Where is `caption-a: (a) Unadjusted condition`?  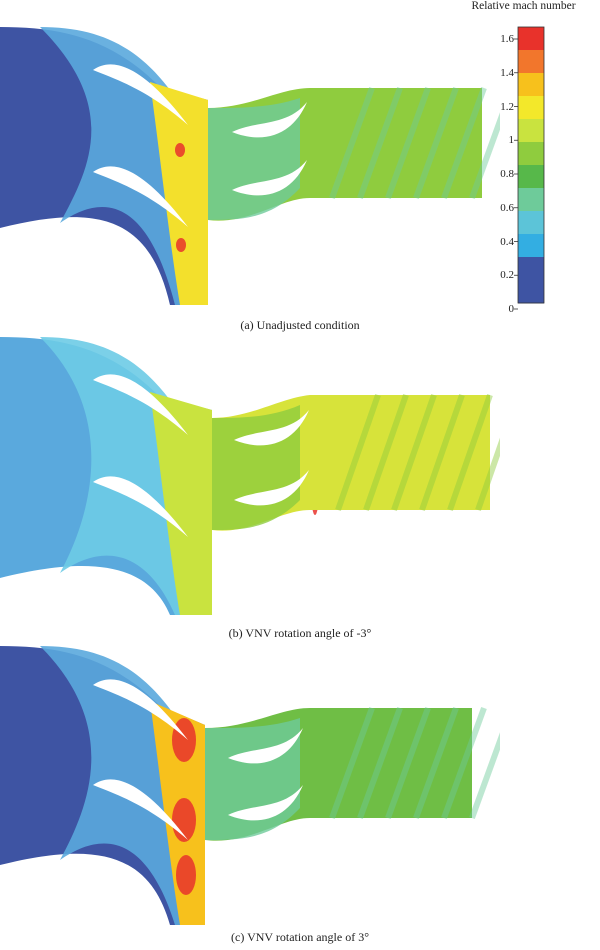 caption-a: (a) Unadjusted condition is located at coordinates (300, 325).